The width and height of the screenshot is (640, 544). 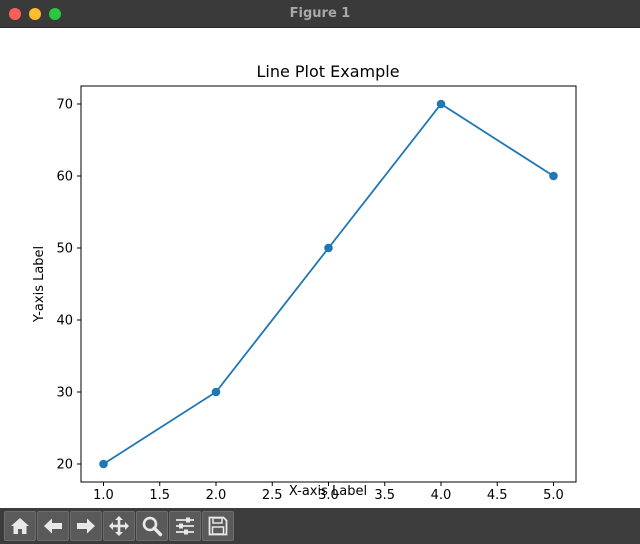 What do you see at coordinates (441, 495) in the screenshot?
I see `x-tick-label: 4.0` at bounding box center [441, 495].